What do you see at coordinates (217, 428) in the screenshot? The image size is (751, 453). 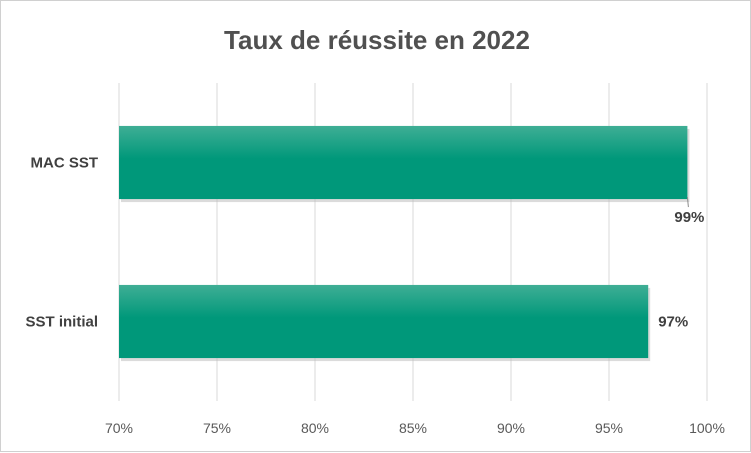 I see `x-tick-label: 75%` at bounding box center [217, 428].